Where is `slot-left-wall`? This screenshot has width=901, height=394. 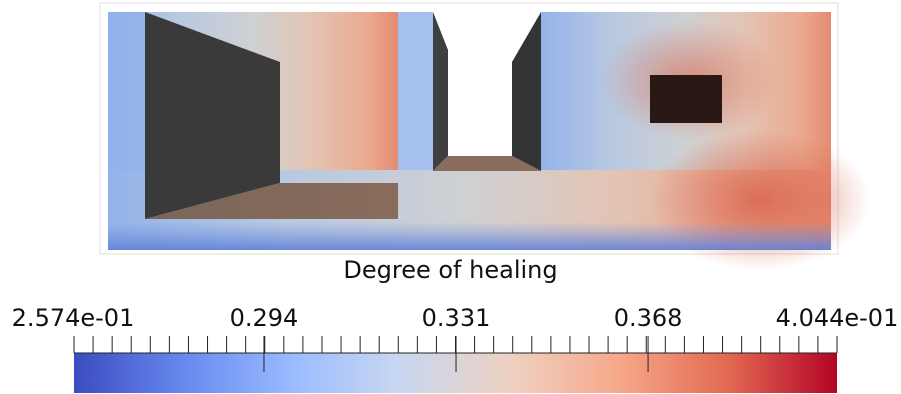
slot-left-wall is located at coordinates (440, 91).